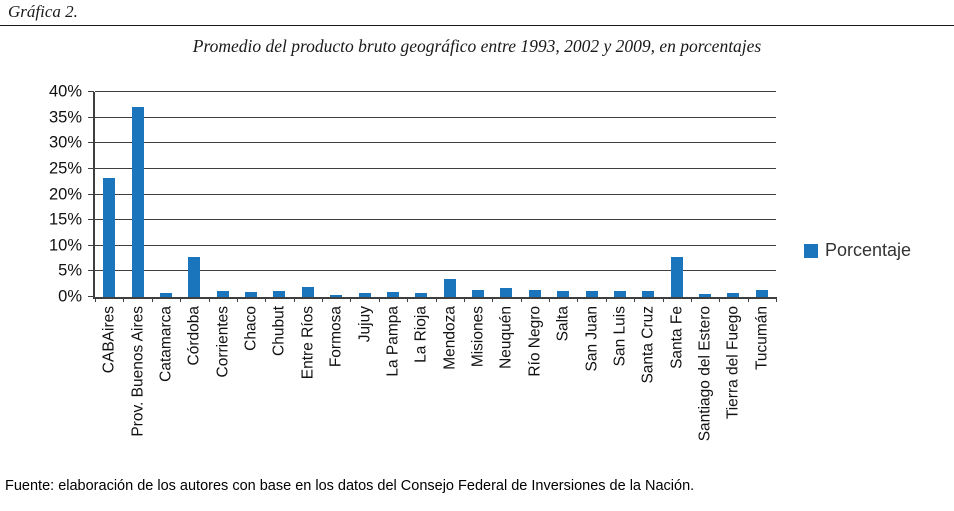 The width and height of the screenshot is (954, 511). What do you see at coordinates (421, 334) in the screenshot?
I see `x-axis-label: La Rioja` at bounding box center [421, 334].